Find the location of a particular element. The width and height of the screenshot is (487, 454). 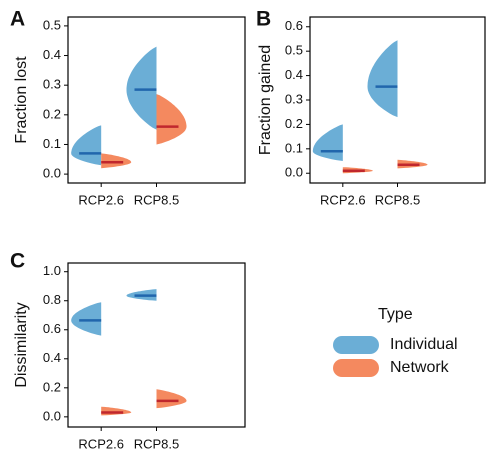

y-axis-title: Fraction lost is located at coordinates (21, 100).